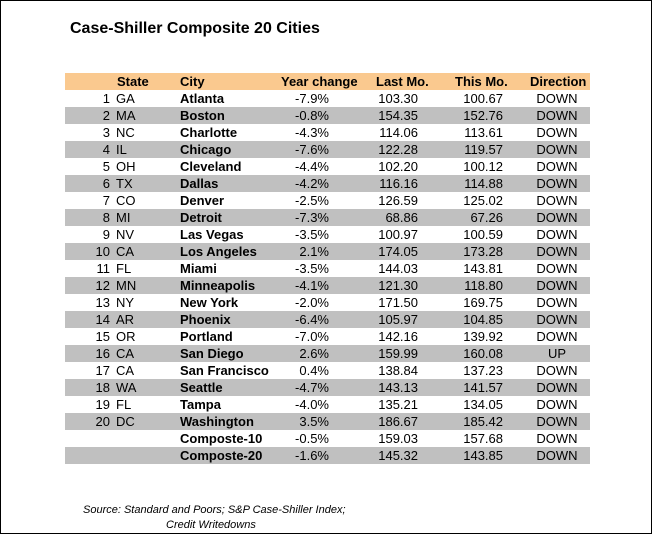  I want to click on row-number: 15, so click(102, 336).